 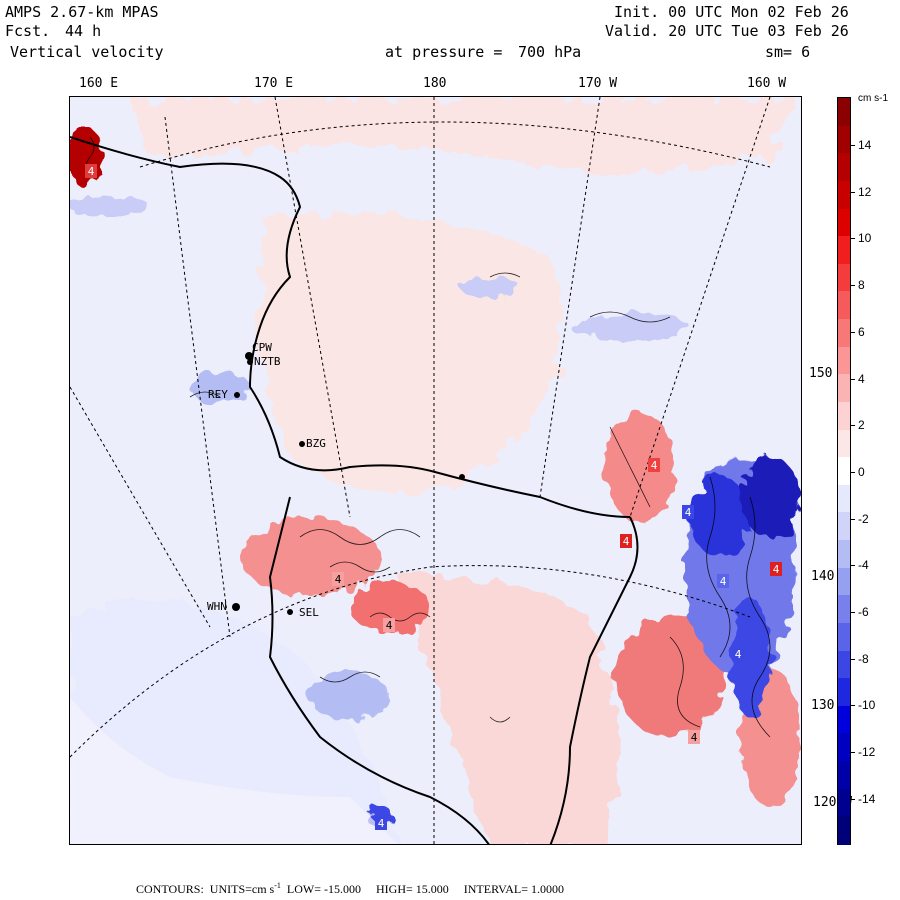 What do you see at coordinates (865, 191) in the screenshot?
I see `colorbar-tick-label: 12` at bounding box center [865, 191].